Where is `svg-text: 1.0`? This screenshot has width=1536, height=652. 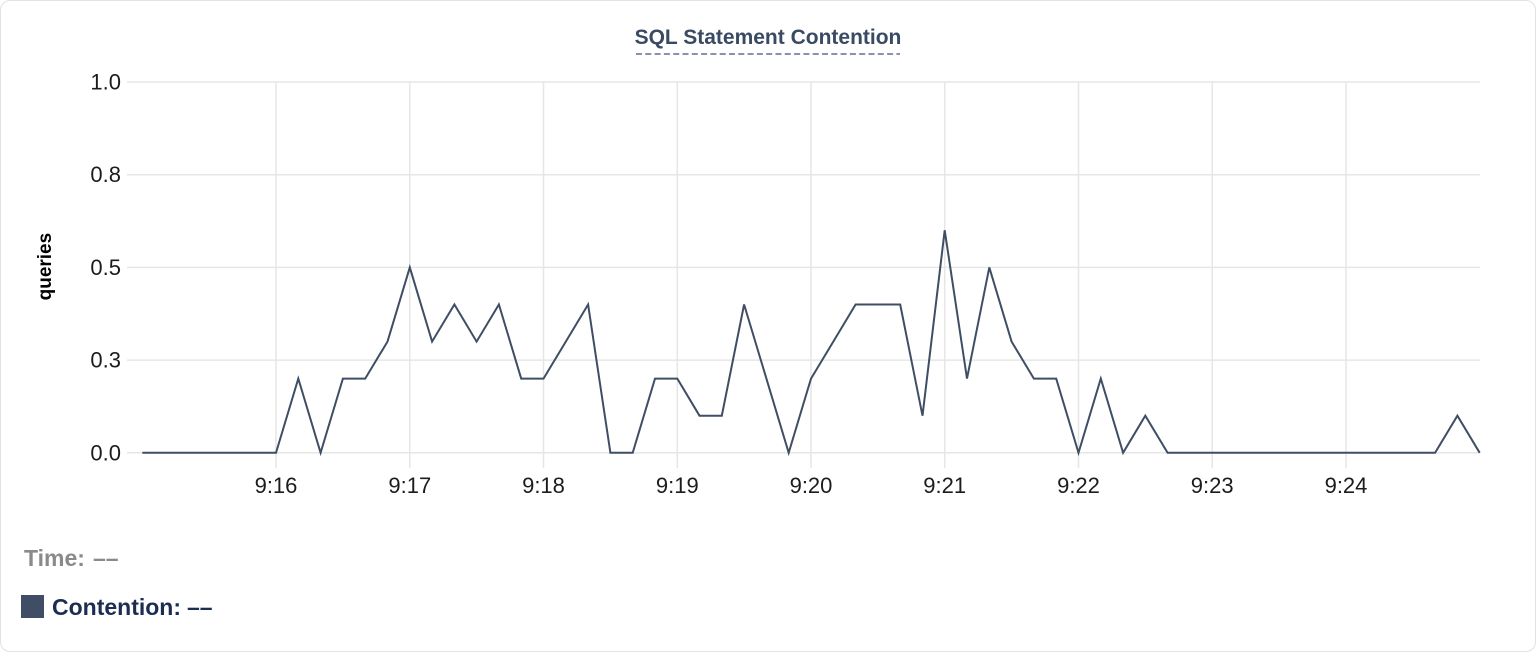
svg-text: 1.0 is located at coordinates (105, 82).